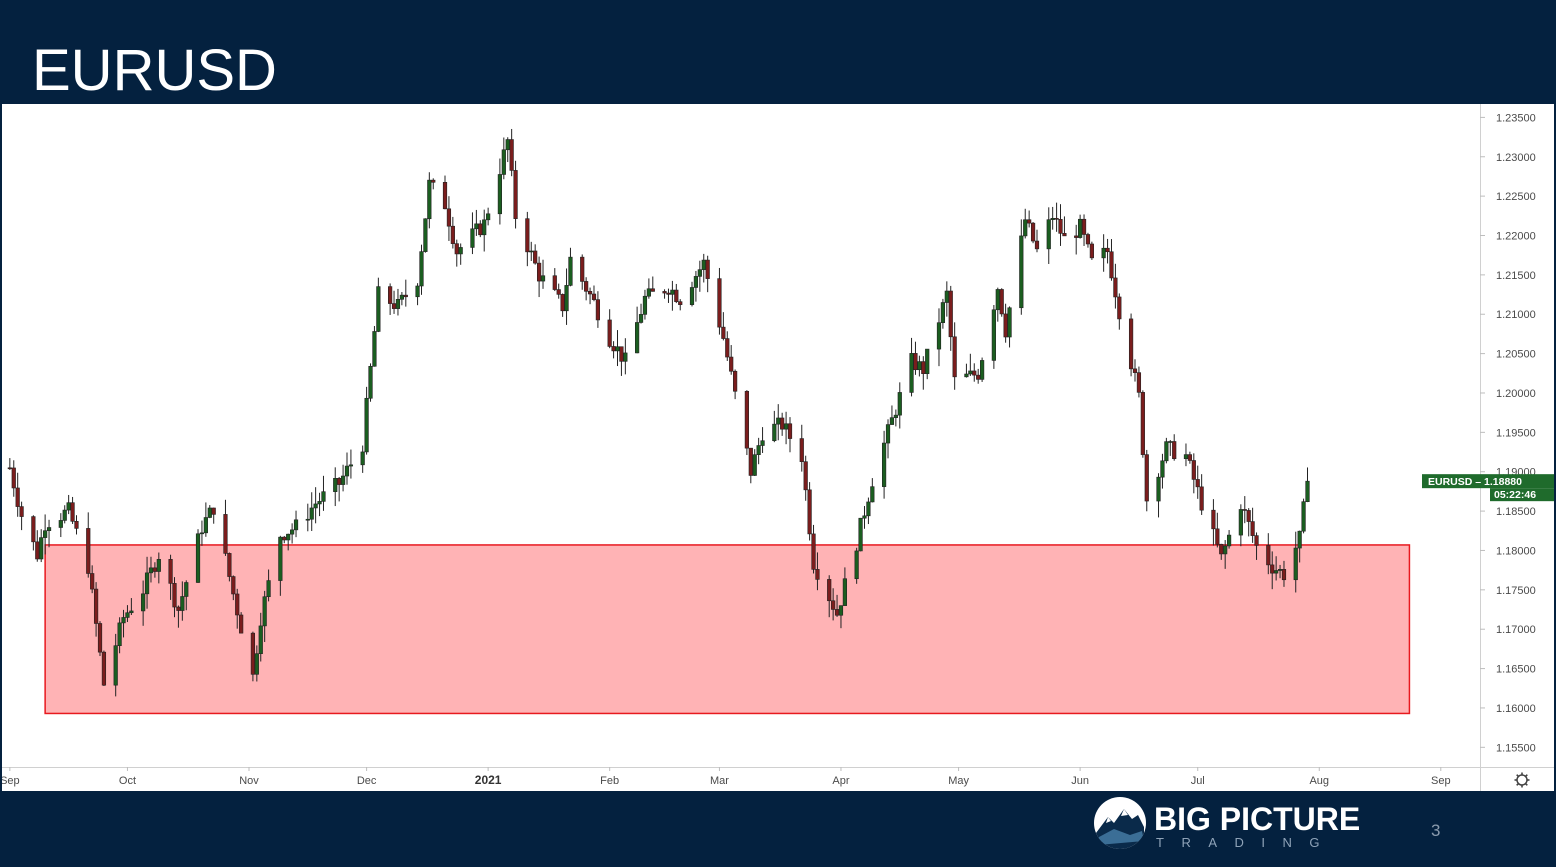 The image size is (1556, 867). What do you see at coordinates (154, 70) in the screenshot?
I see `slide-title: EURUSD` at bounding box center [154, 70].